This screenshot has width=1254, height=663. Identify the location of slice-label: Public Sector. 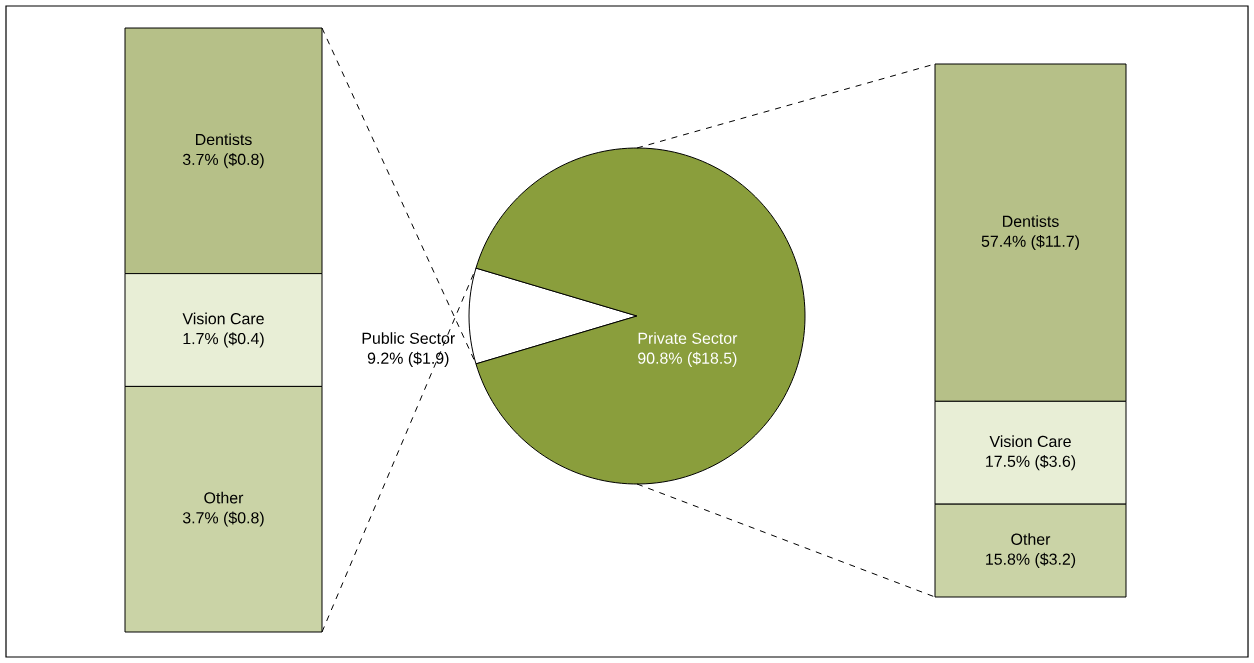
(408, 338).